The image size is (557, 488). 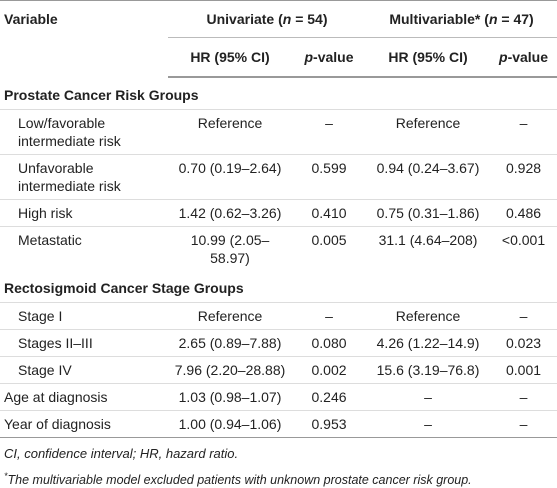 I want to click on cell: 0.002, so click(x=329, y=370).